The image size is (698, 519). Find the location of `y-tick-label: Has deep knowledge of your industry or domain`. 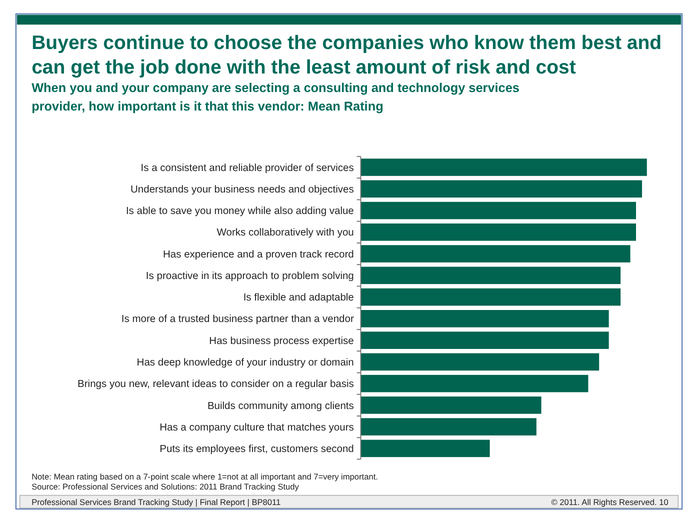

y-tick-label: Has deep knowledge of your industry or domain is located at coordinates (245, 363).